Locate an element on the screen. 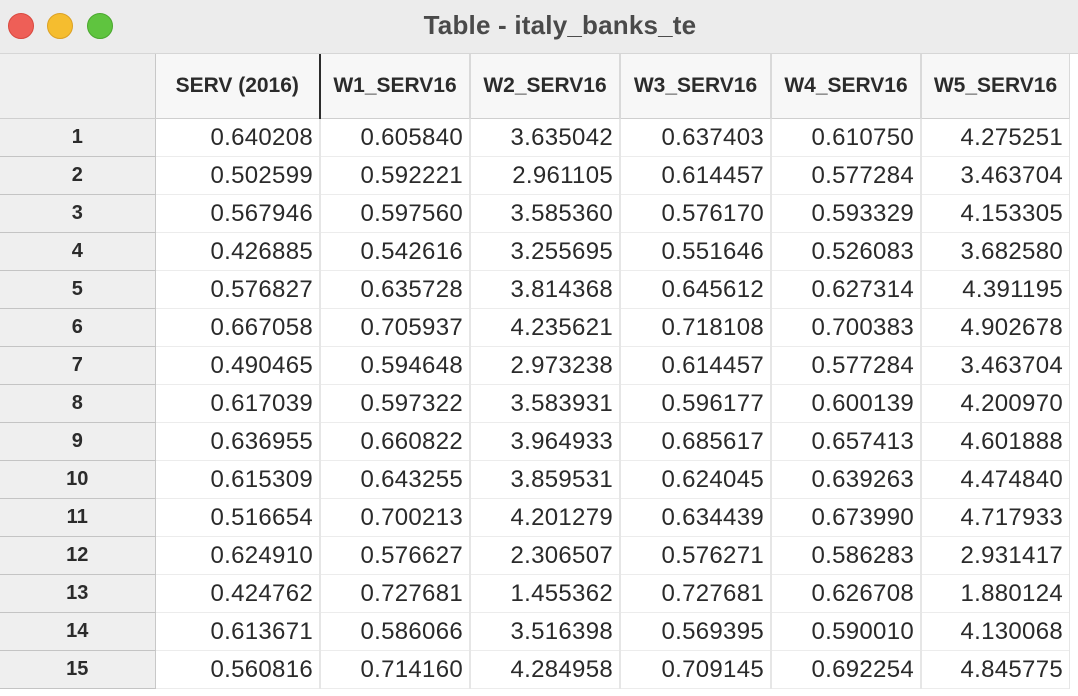 Image resolution: width=1078 pixels, height=696 pixels. row-header-cell: 13 is located at coordinates (78, 593).